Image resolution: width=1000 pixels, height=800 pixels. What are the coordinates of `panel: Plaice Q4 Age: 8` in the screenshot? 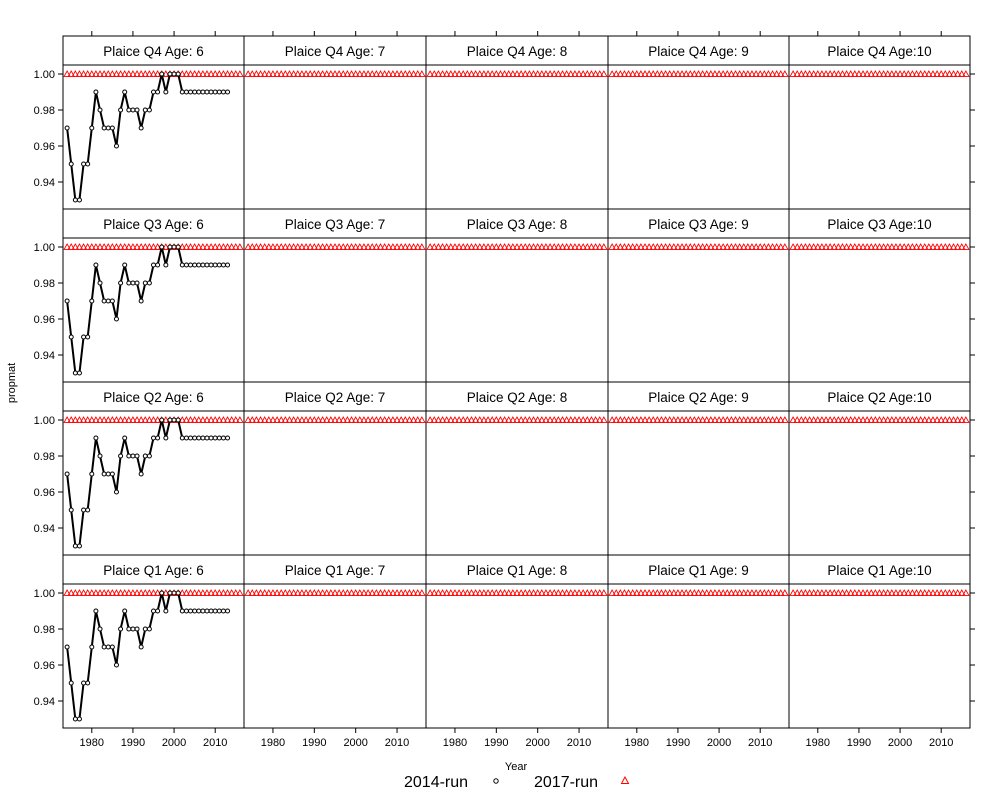 It's located at (517, 122).